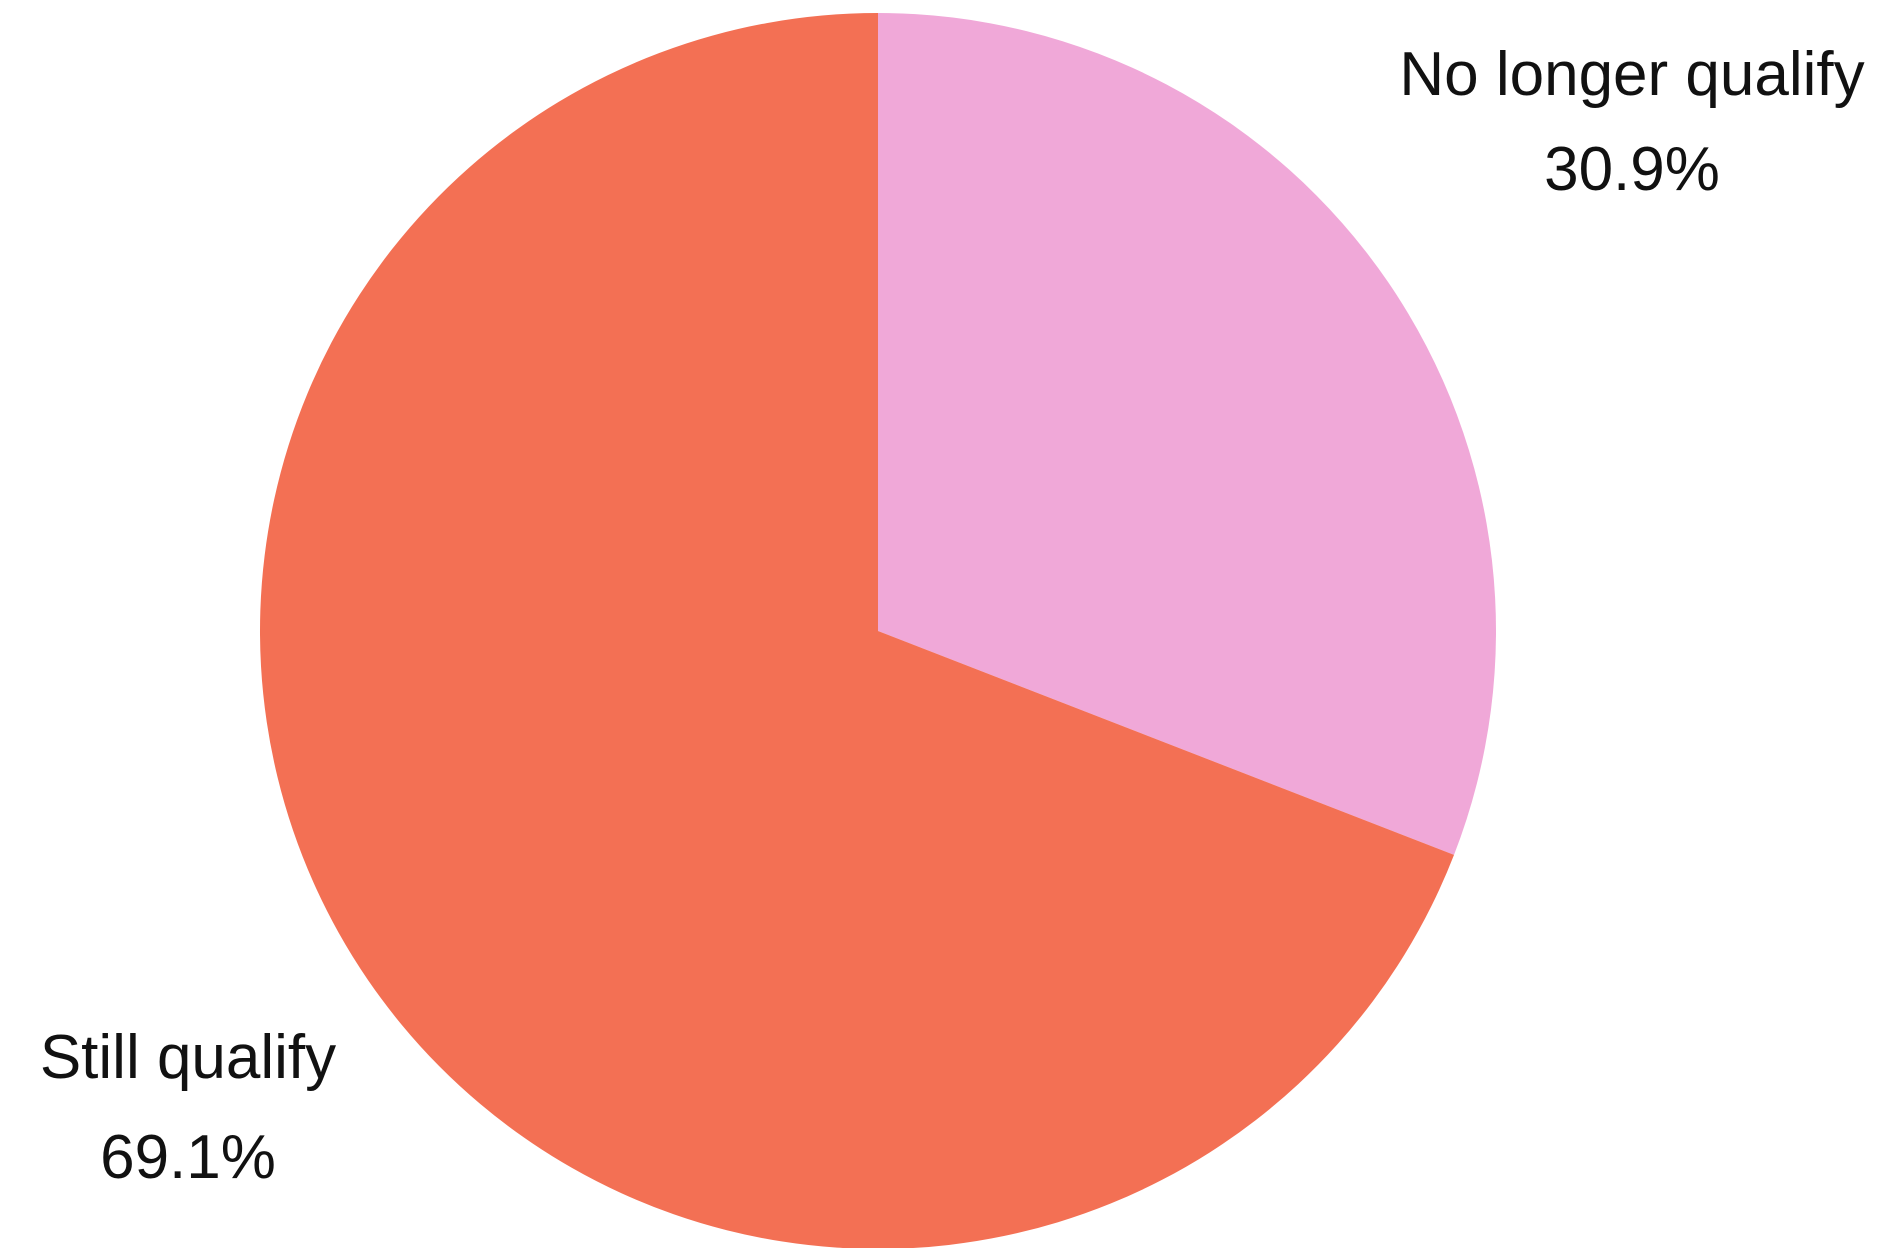 Image resolution: width=1895 pixels, height=1248 pixels. Describe the element at coordinates (188, 1157) in the screenshot. I see `slice-value-still-qualify: 69.1%` at that location.